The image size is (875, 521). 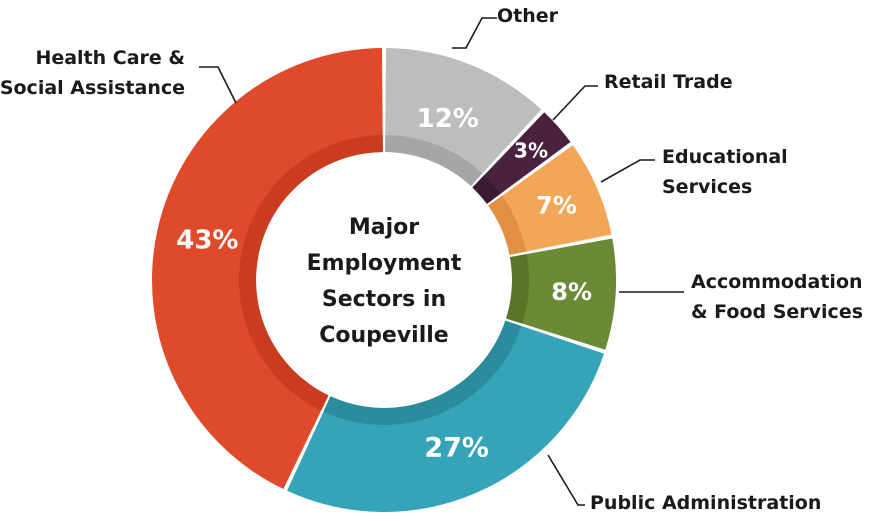 What do you see at coordinates (725, 172) in the screenshot?
I see `category-label-educational-services: Educational Services` at bounding box center [725, 172].